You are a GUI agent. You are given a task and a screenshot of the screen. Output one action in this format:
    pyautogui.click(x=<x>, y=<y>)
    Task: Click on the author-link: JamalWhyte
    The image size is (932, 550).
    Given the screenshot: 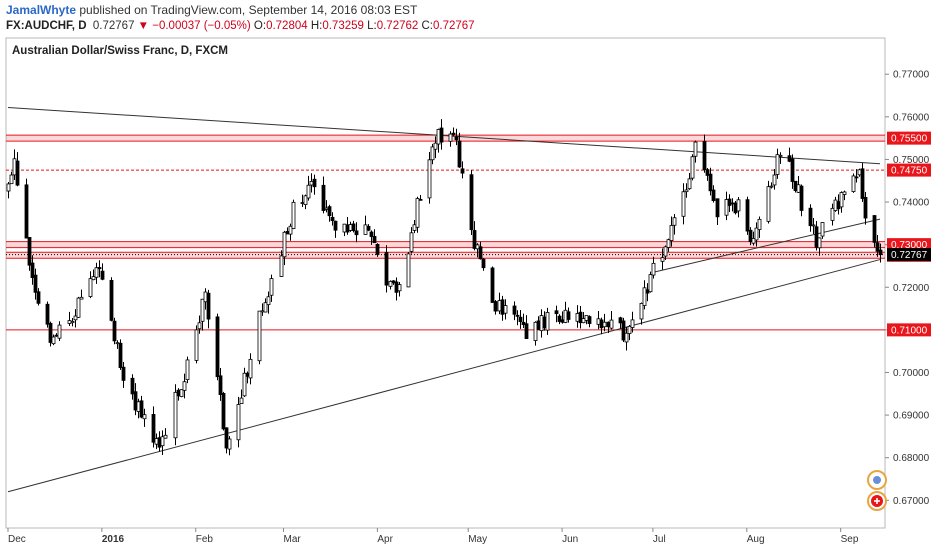 What is the action you would take?
    pyautogui.click(x=41, y=10)
    